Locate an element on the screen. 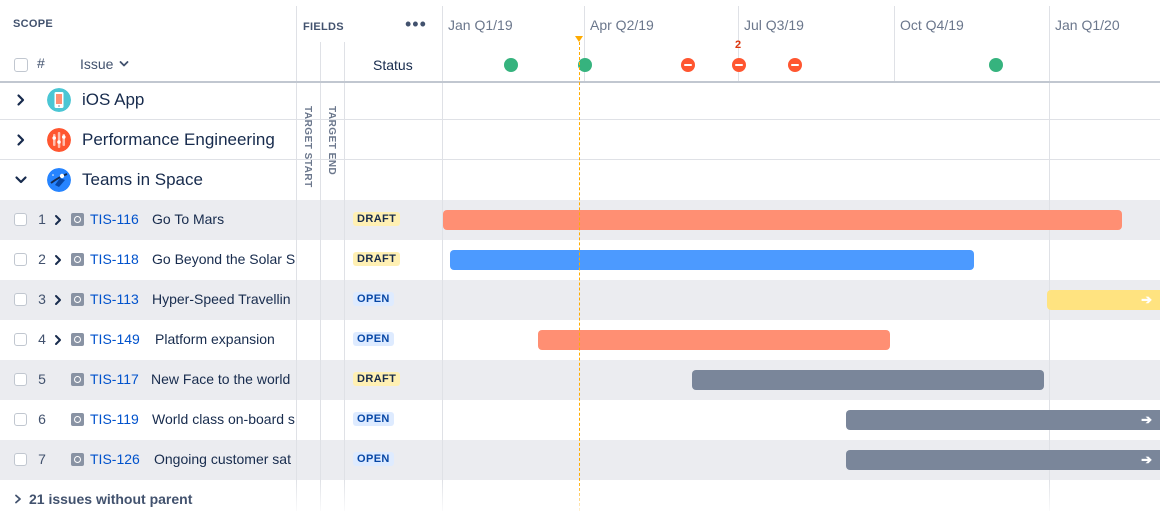 This screenshot has height=511, width=1160. issue-title: Go To Mars is located at coordinates (188, 219).